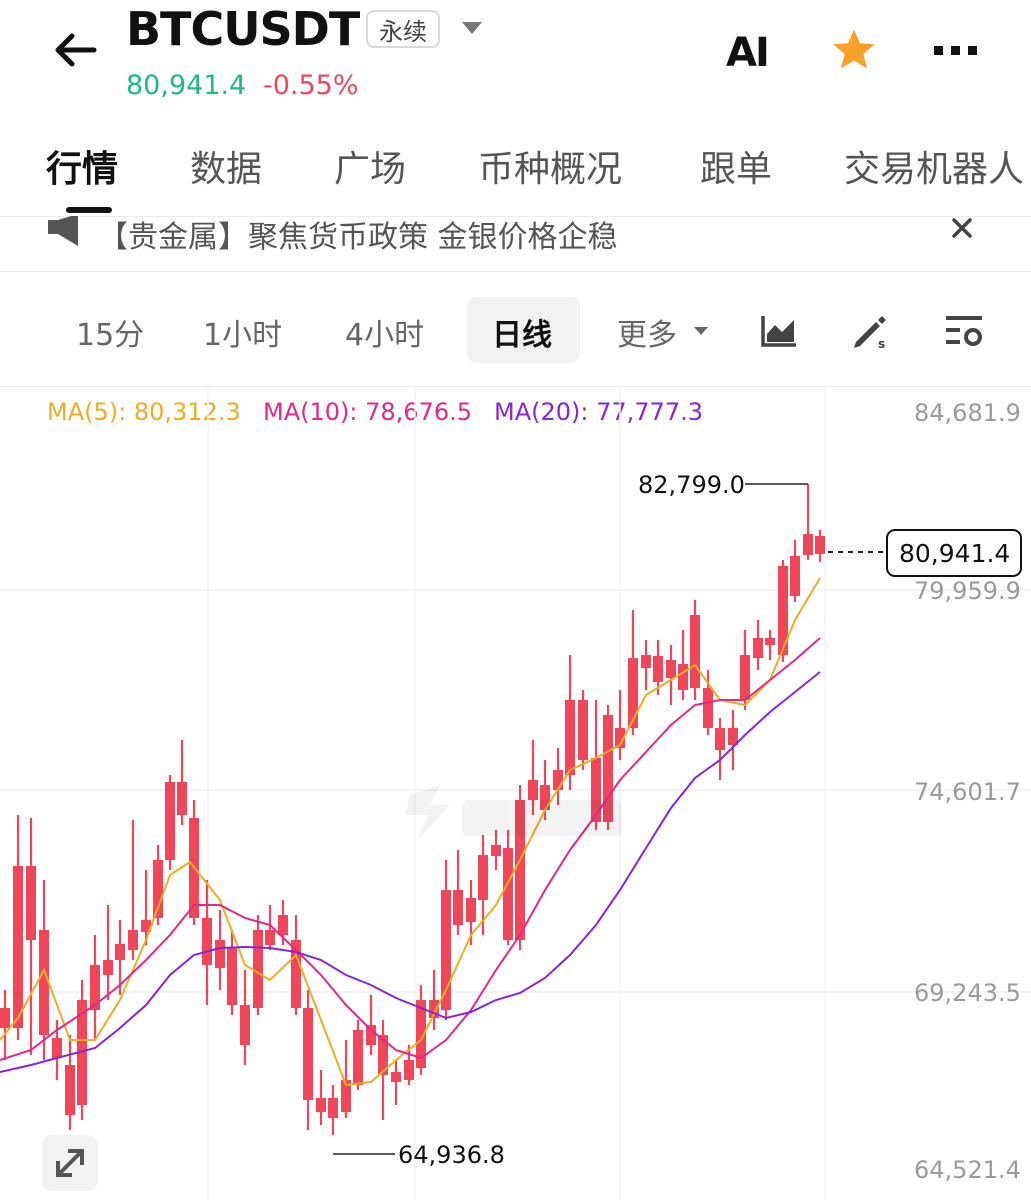  What do you see at coordinates (736, 169) in the screenshot?
I see `tab-copy-trade: 跟单` at bounding box center [736, 169].